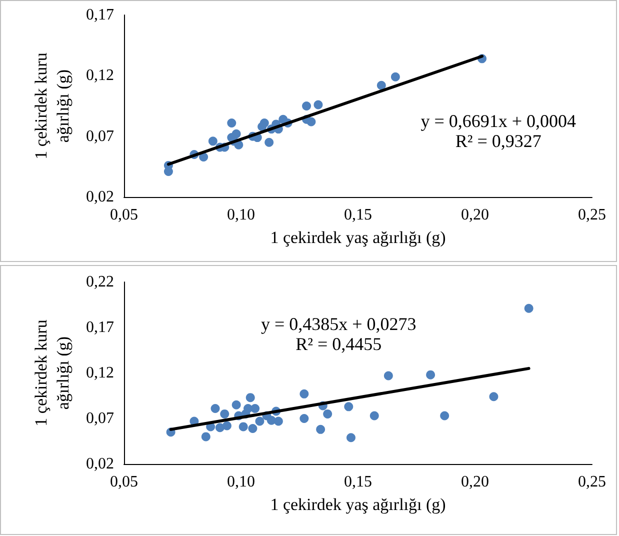 This screenshot has width=619, height=536. What do you see at coordinates (338, 324) in the screenshot?
I see `annotation: y = 0,4385x + 0,0273` at bounding box center [338, 324].